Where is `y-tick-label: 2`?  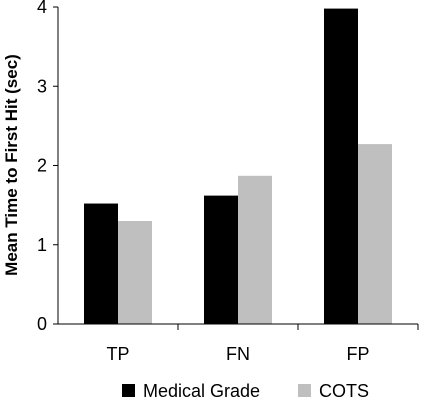 y-tick-label: 2 is located at coordinates (42, 166).